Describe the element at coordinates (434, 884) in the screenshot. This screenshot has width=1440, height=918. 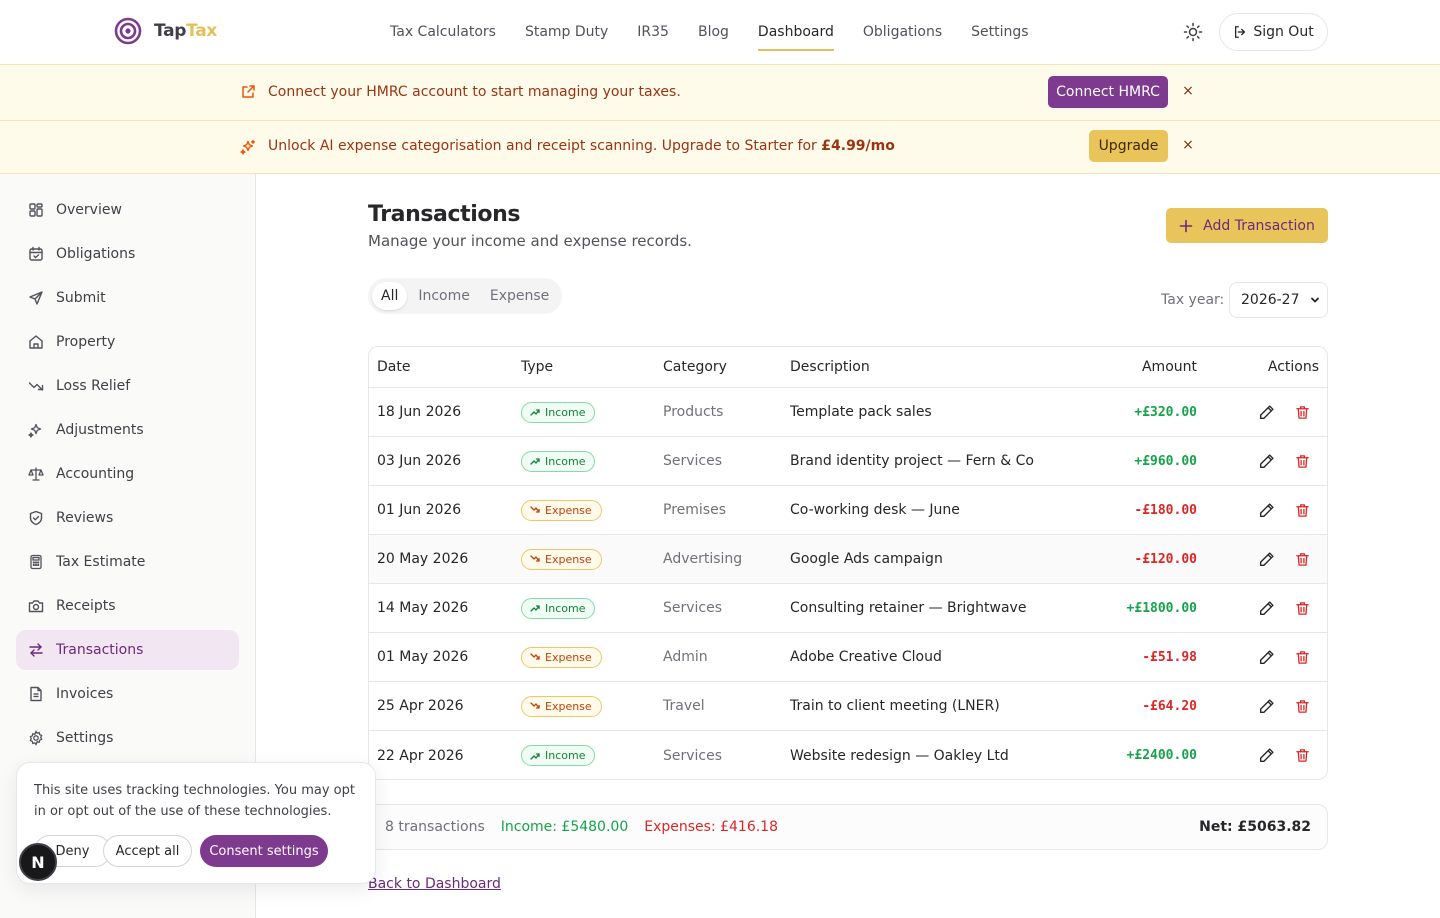
I see `back-to-dashboard-link: Back to Dashboard` at that location.